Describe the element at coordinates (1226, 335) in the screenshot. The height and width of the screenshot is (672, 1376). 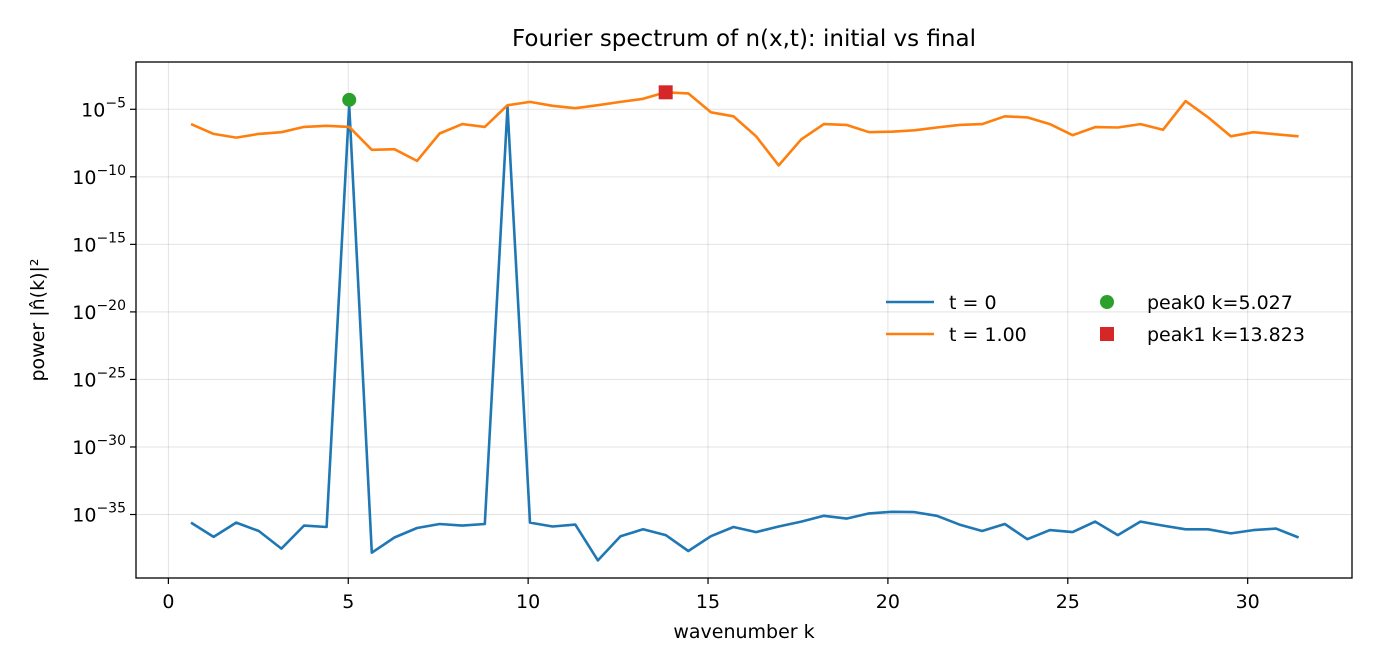
I see `legend-marker-label-1: peak1 k=13.823` at that location.